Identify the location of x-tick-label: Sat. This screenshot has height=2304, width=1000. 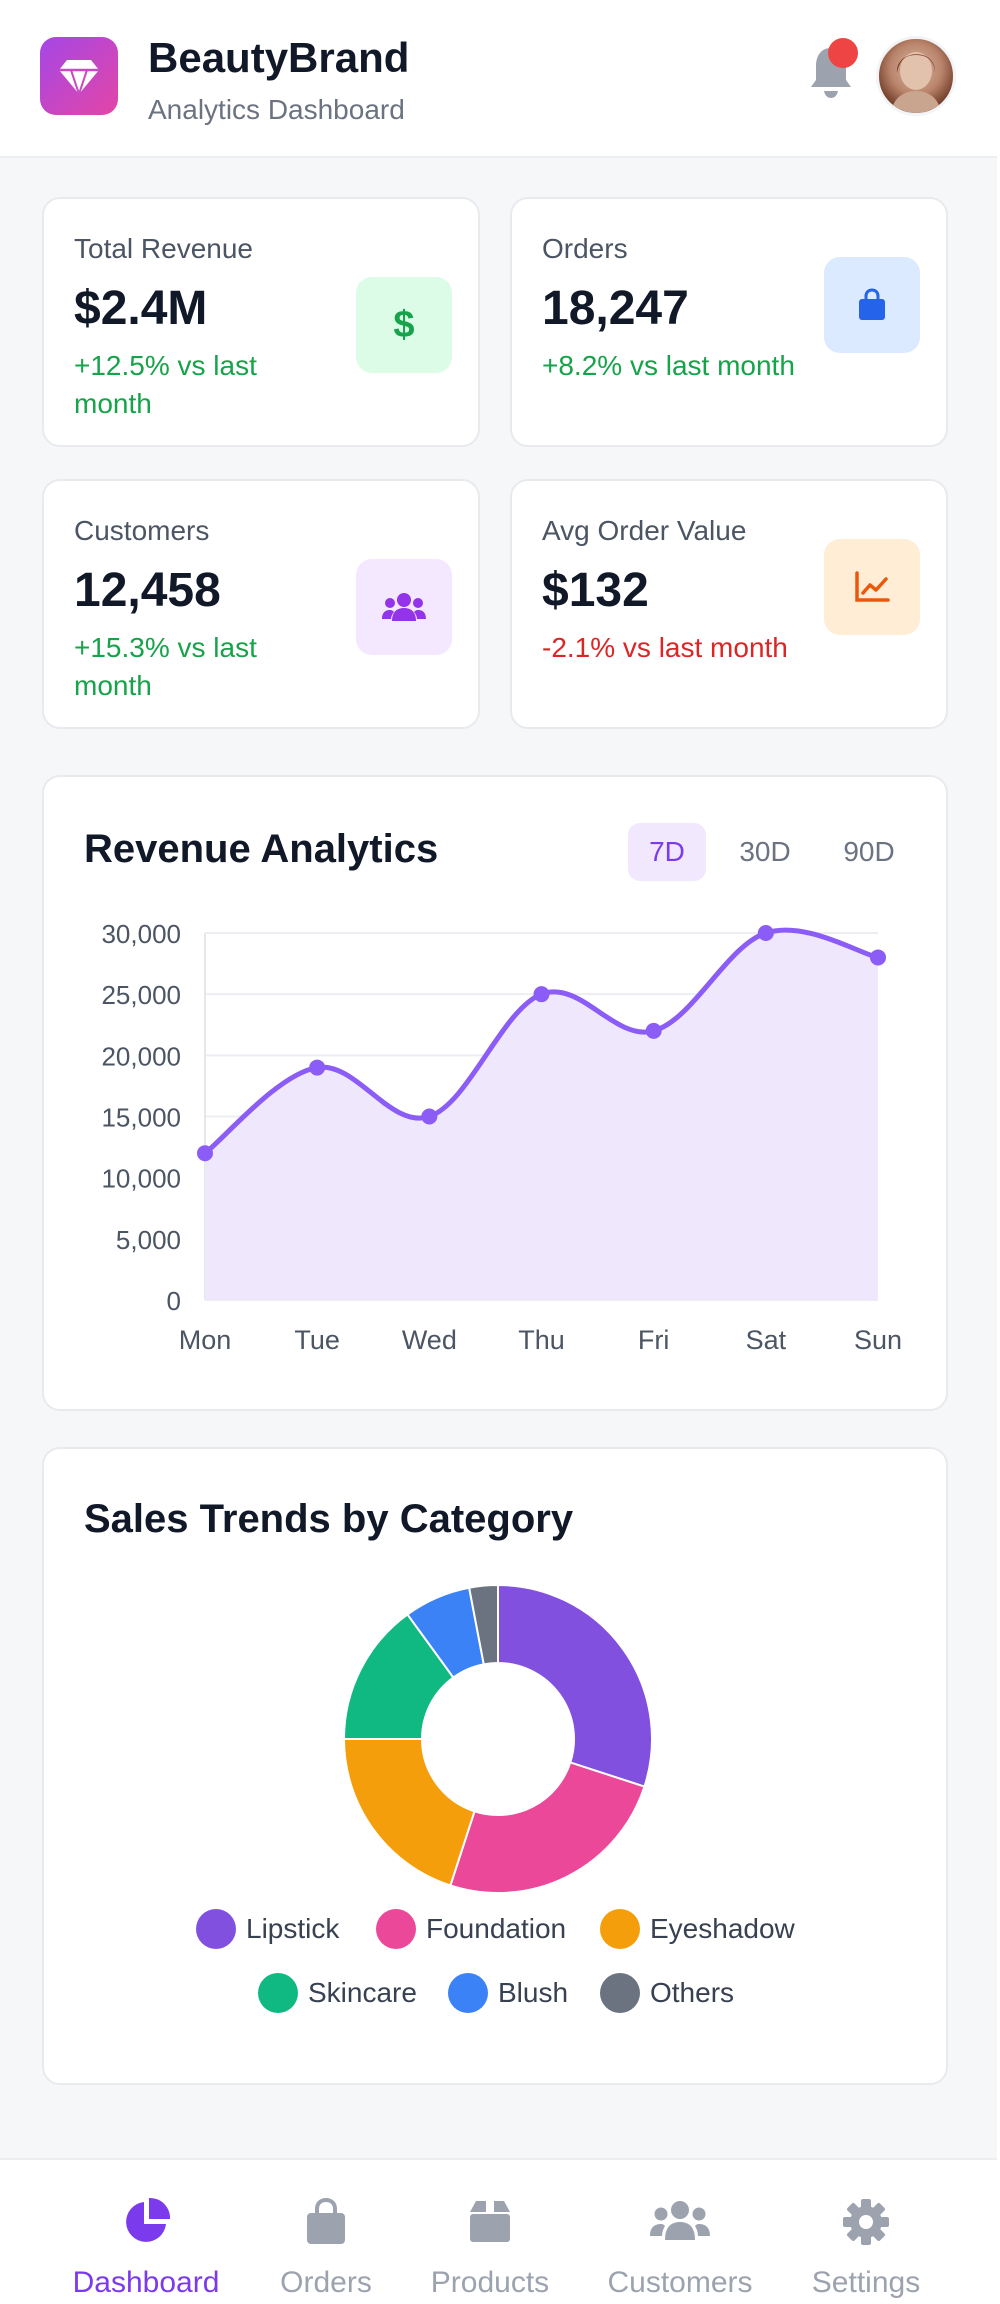
(766, 1340).